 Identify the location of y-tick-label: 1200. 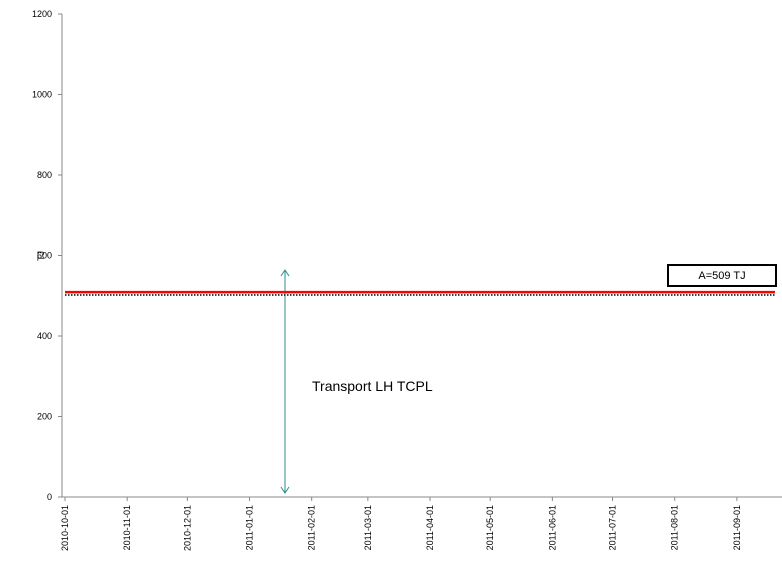
(42, 14).